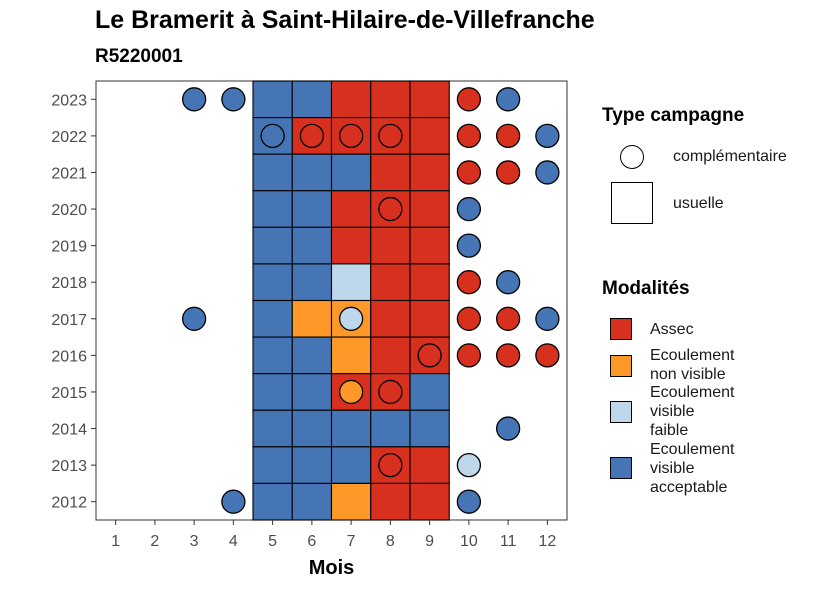 This screenshot has width=826, height=590. Describe the element at coordinates (621, 329) in the screenshot. I see `legend-key-assec` at that location.